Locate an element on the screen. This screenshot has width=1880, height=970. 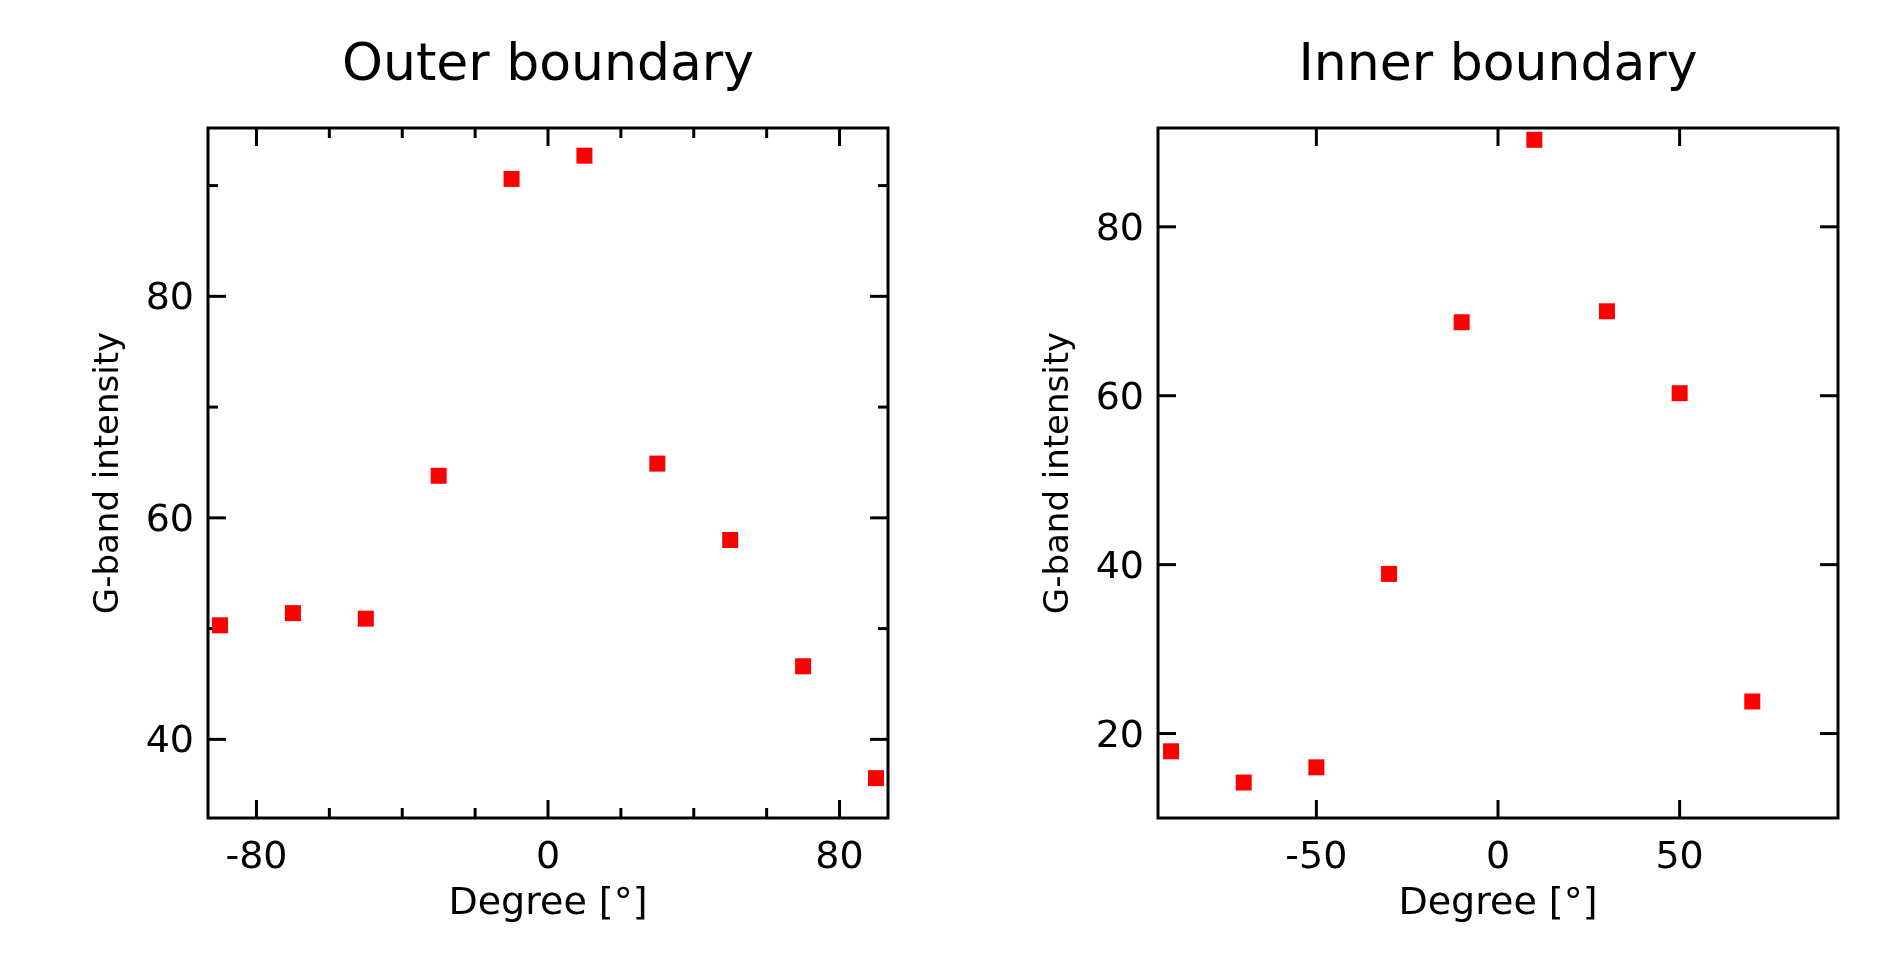
chart-title: Outer boundary is located at coordinates (548, 62).